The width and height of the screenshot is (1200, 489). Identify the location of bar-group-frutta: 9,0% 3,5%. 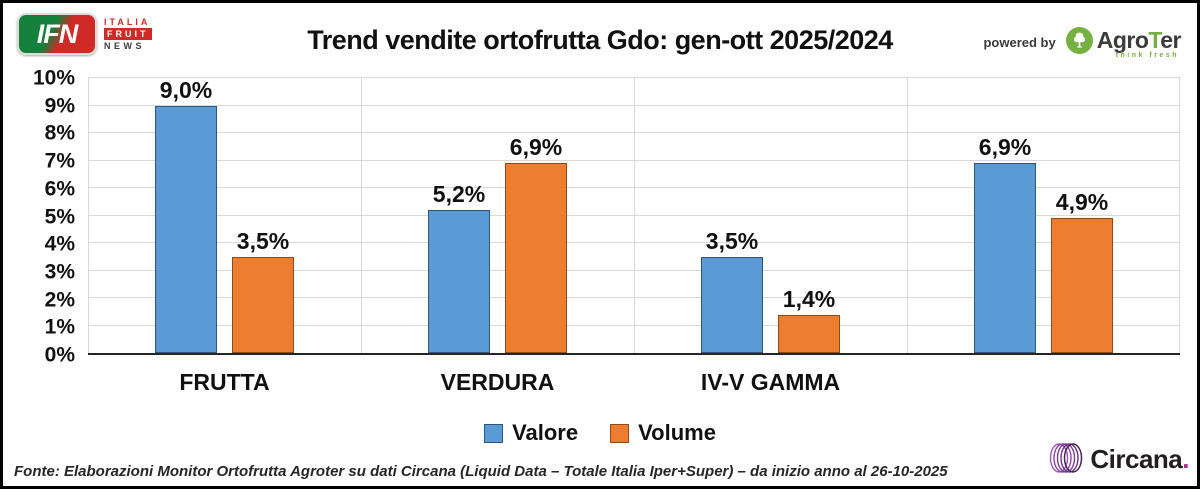
(224, 215).